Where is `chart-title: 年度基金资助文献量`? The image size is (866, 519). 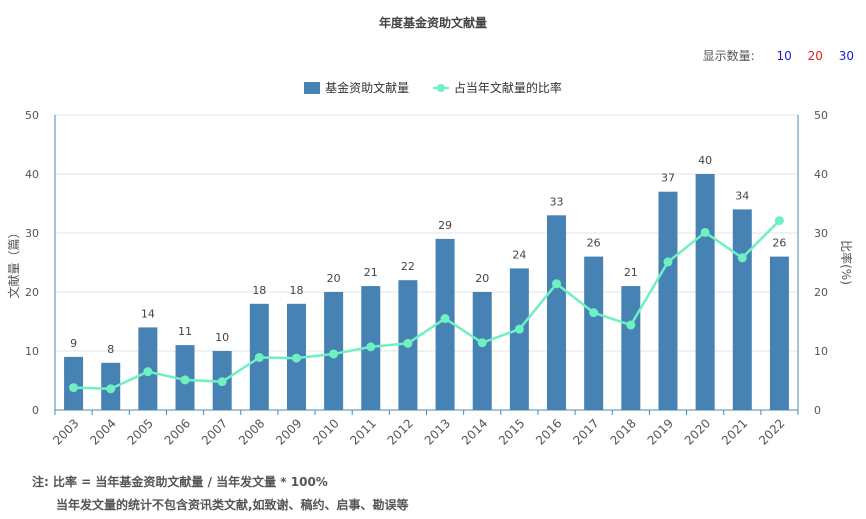
chart-title: 年度基金资助文献量 is located at coordinates (432, 23).